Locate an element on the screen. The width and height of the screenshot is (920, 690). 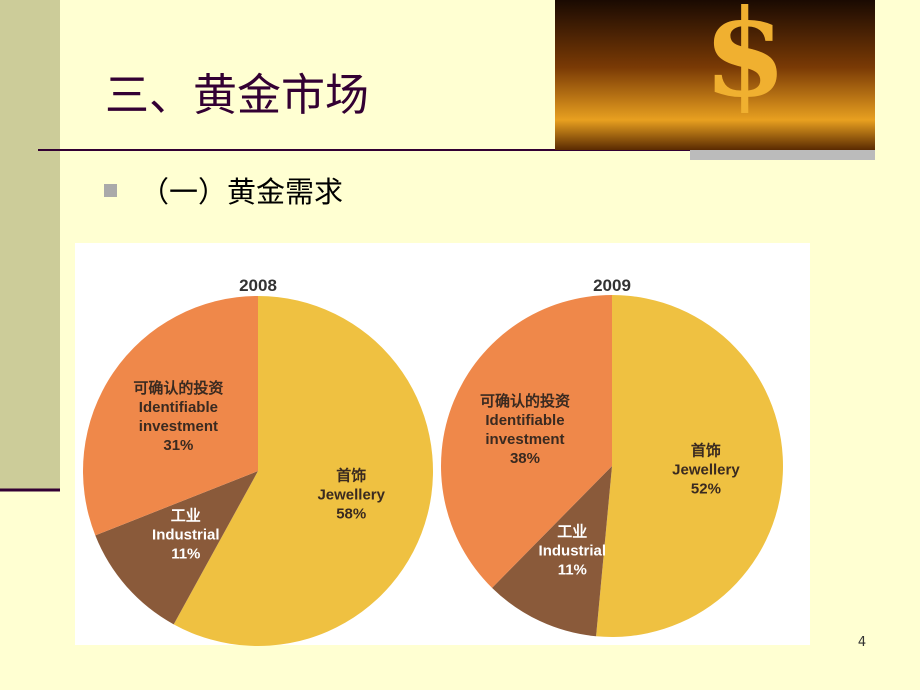
pie-title: 2009 is located at coordinates (612, 285).